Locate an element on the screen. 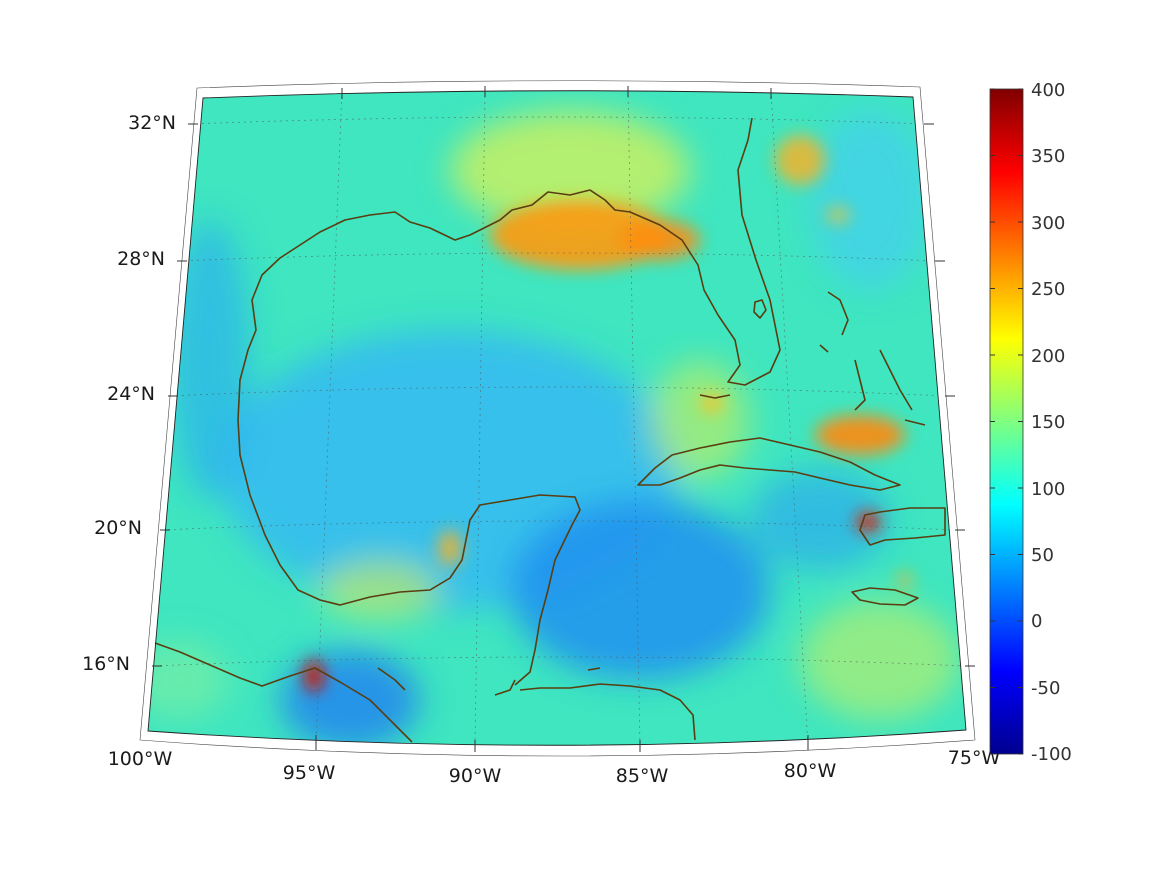 This screenshot has width=1167, height=875. colorbar-tick-label: 400 is located at coordinates (1048, 90).